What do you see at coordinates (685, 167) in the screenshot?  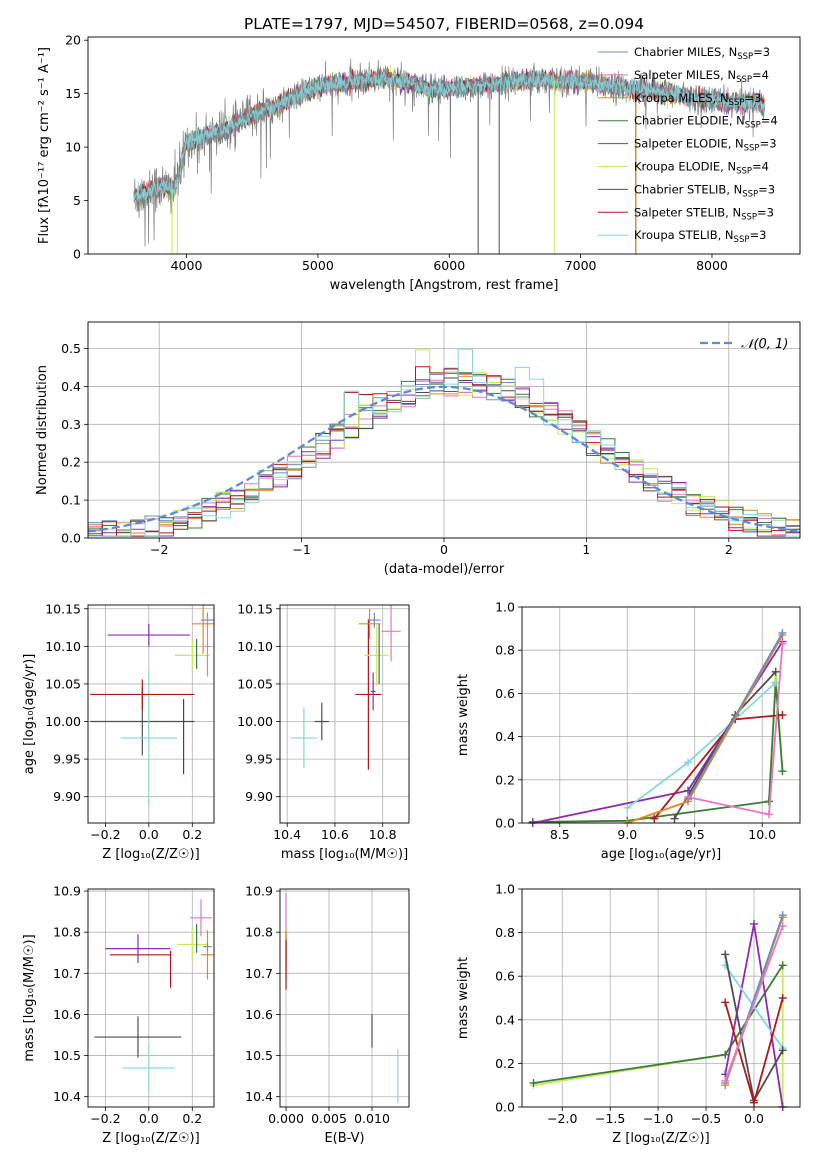 I see `legend-label-main: Kroupa ELODIE, N` at bounding box center [685, 167].